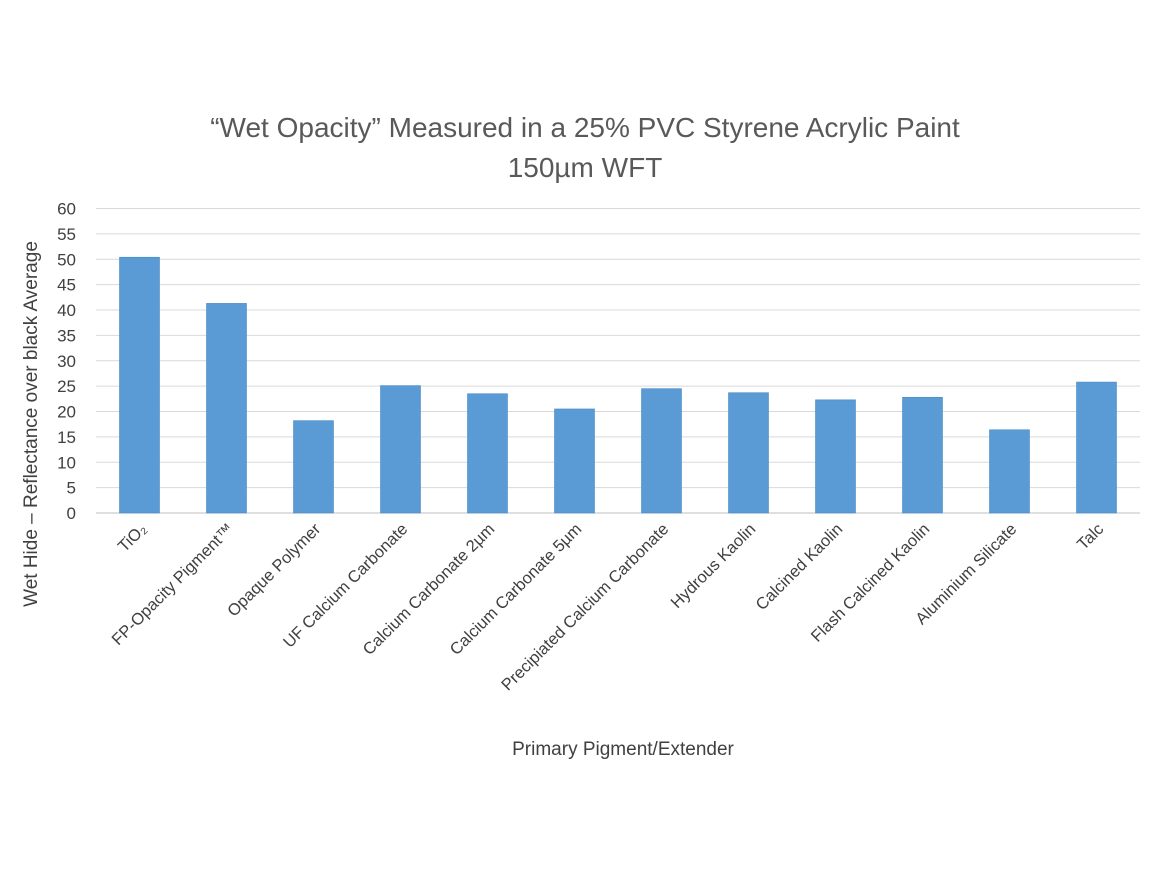 This screenshot has height=878, width=1170. What do you see at coordinates (66, 335) in the screenshot?
I see `y-tick-label: 35` at bounding box center [66, 335].